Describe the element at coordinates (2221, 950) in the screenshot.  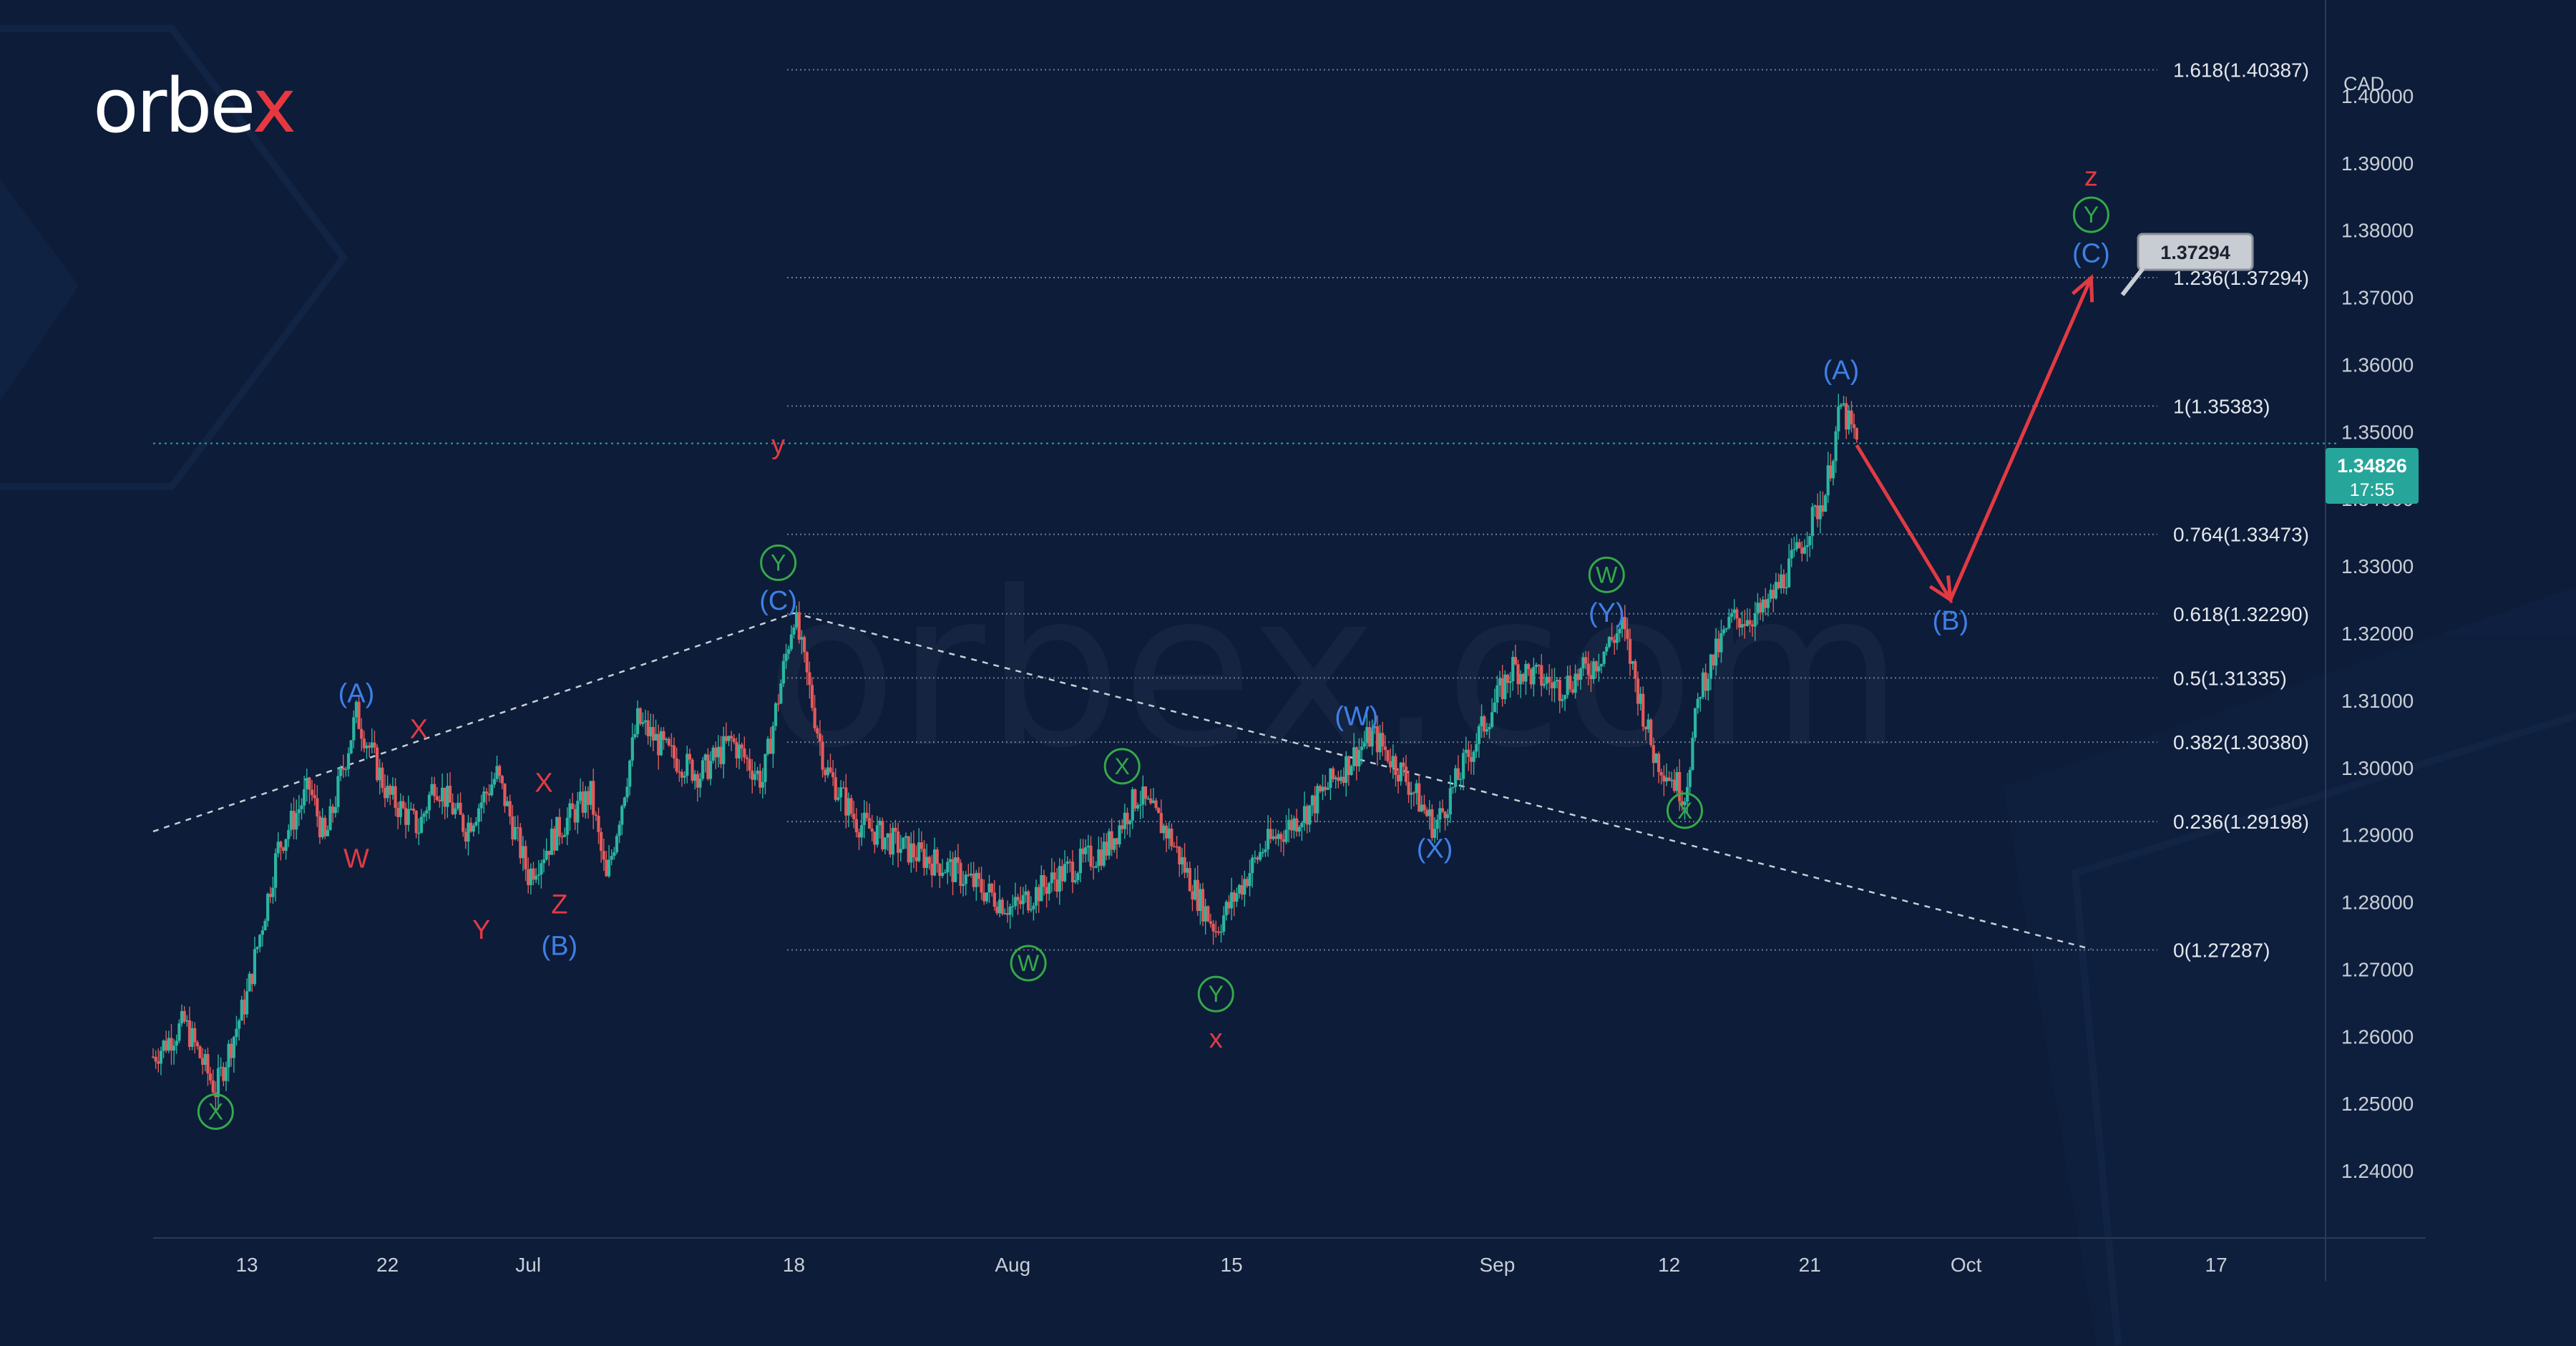
I see `fib-level-label: 0(1.27287)` at that location.